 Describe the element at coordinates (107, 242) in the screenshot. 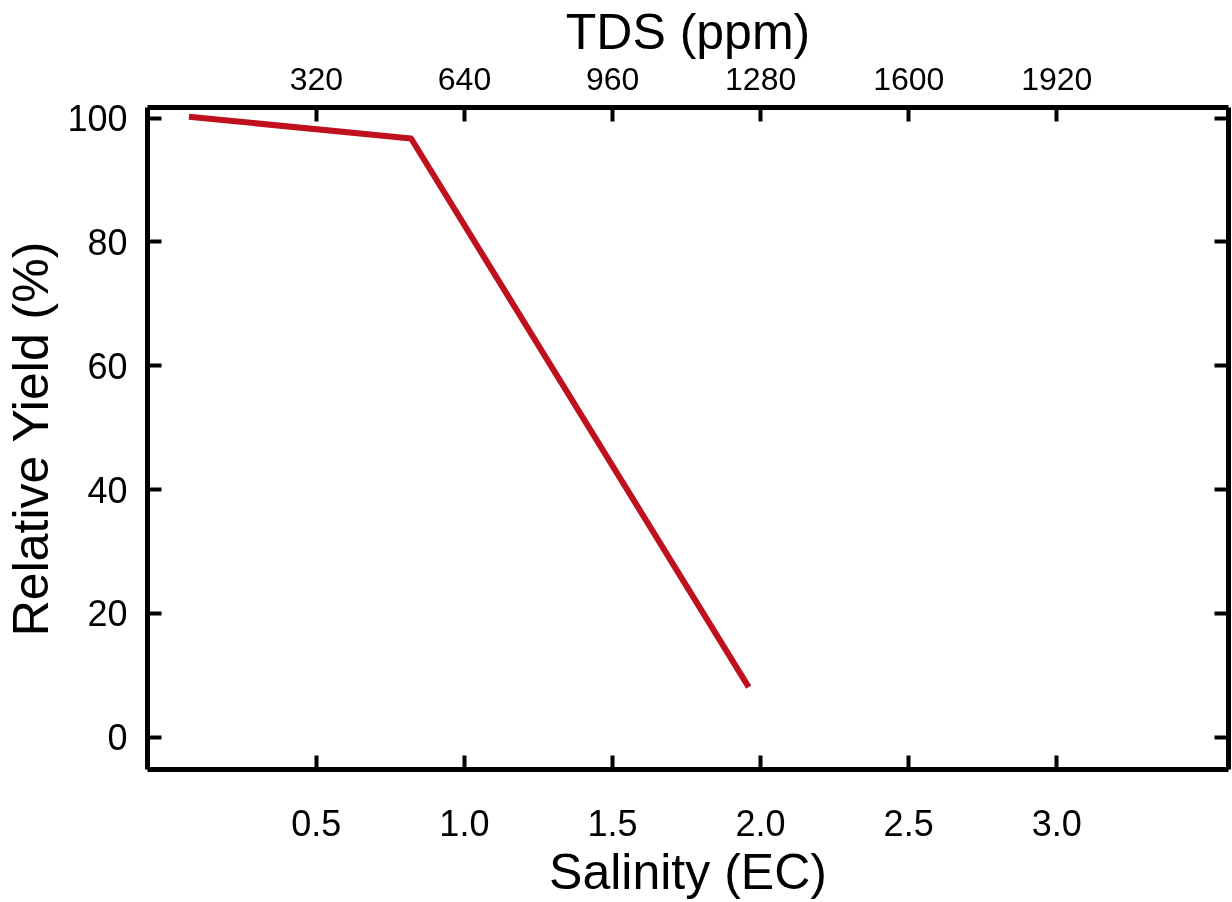

I see `y-tick-label: 80` at that location.